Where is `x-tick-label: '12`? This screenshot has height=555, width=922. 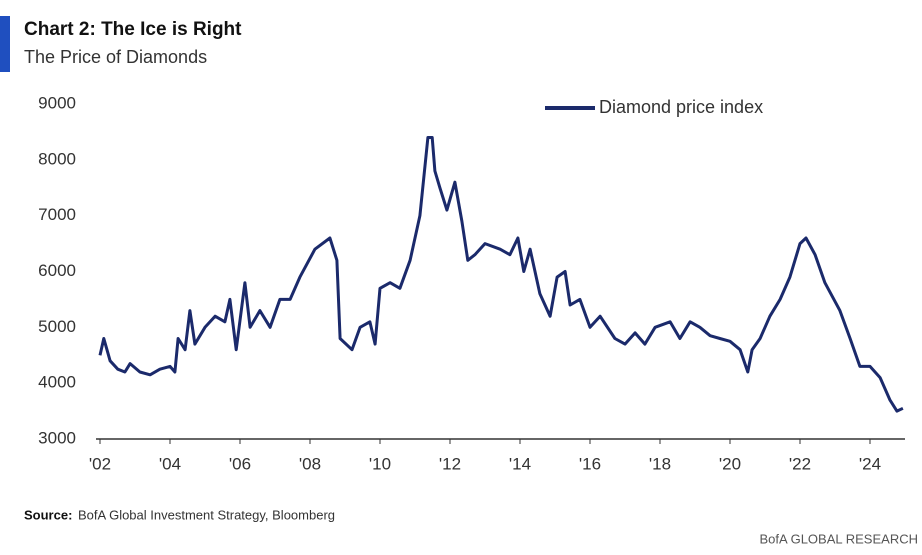
x-tick-label: '12 is located at coordinates (450, 463).